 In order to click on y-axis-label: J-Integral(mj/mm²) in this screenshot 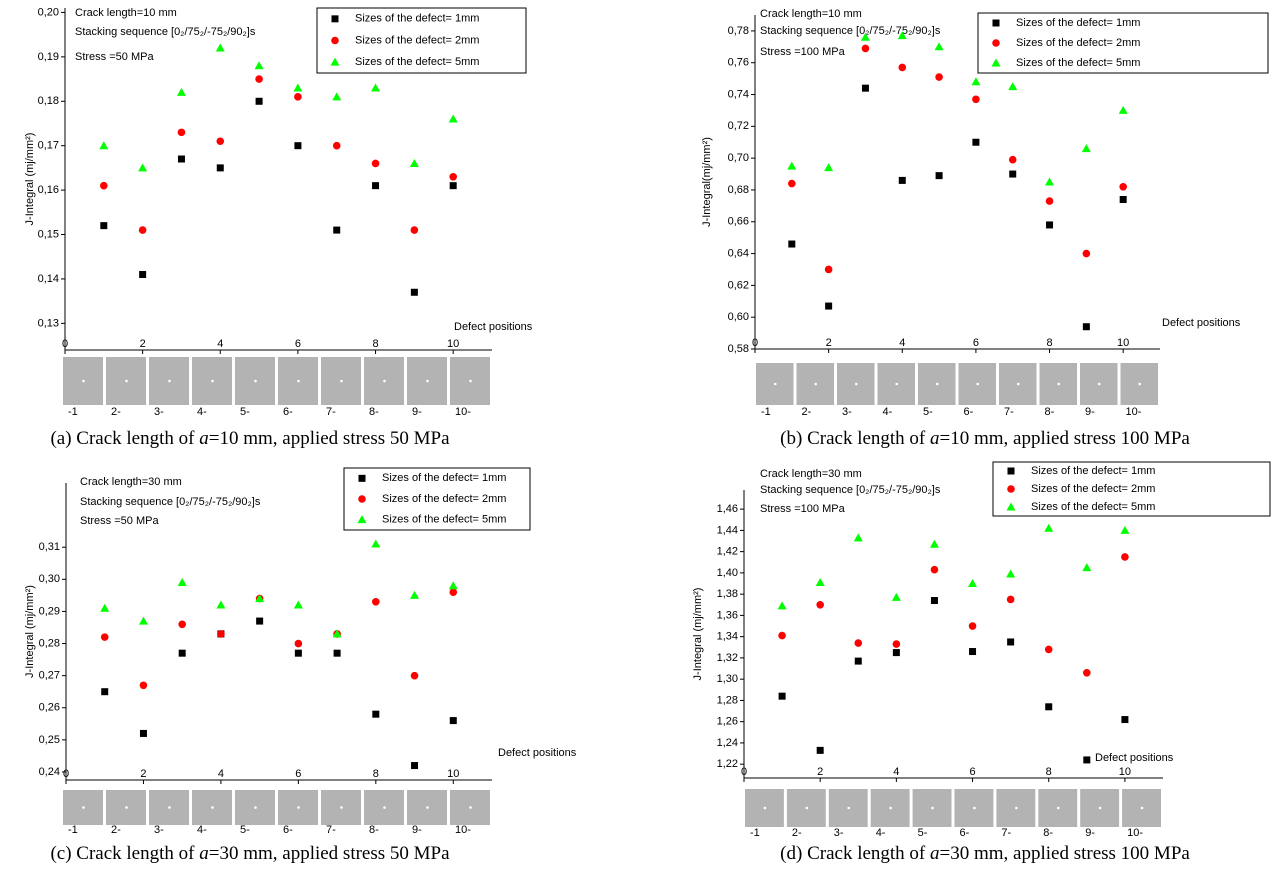, I will do `click(707, 182)`.